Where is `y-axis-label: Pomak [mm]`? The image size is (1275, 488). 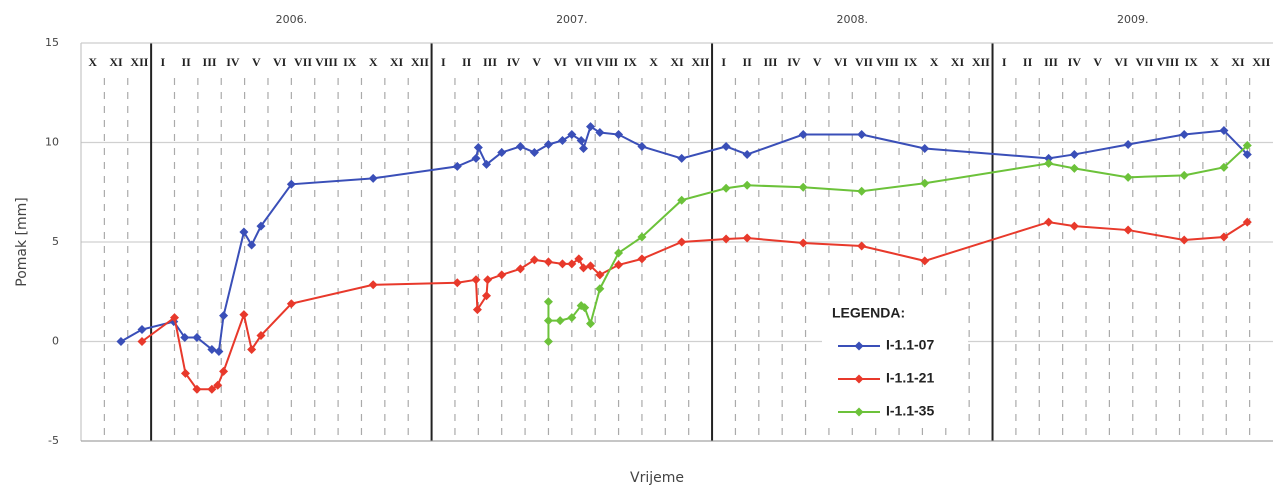
y-axis-label: Pomak [mm] is located at coordinates (22, 241).